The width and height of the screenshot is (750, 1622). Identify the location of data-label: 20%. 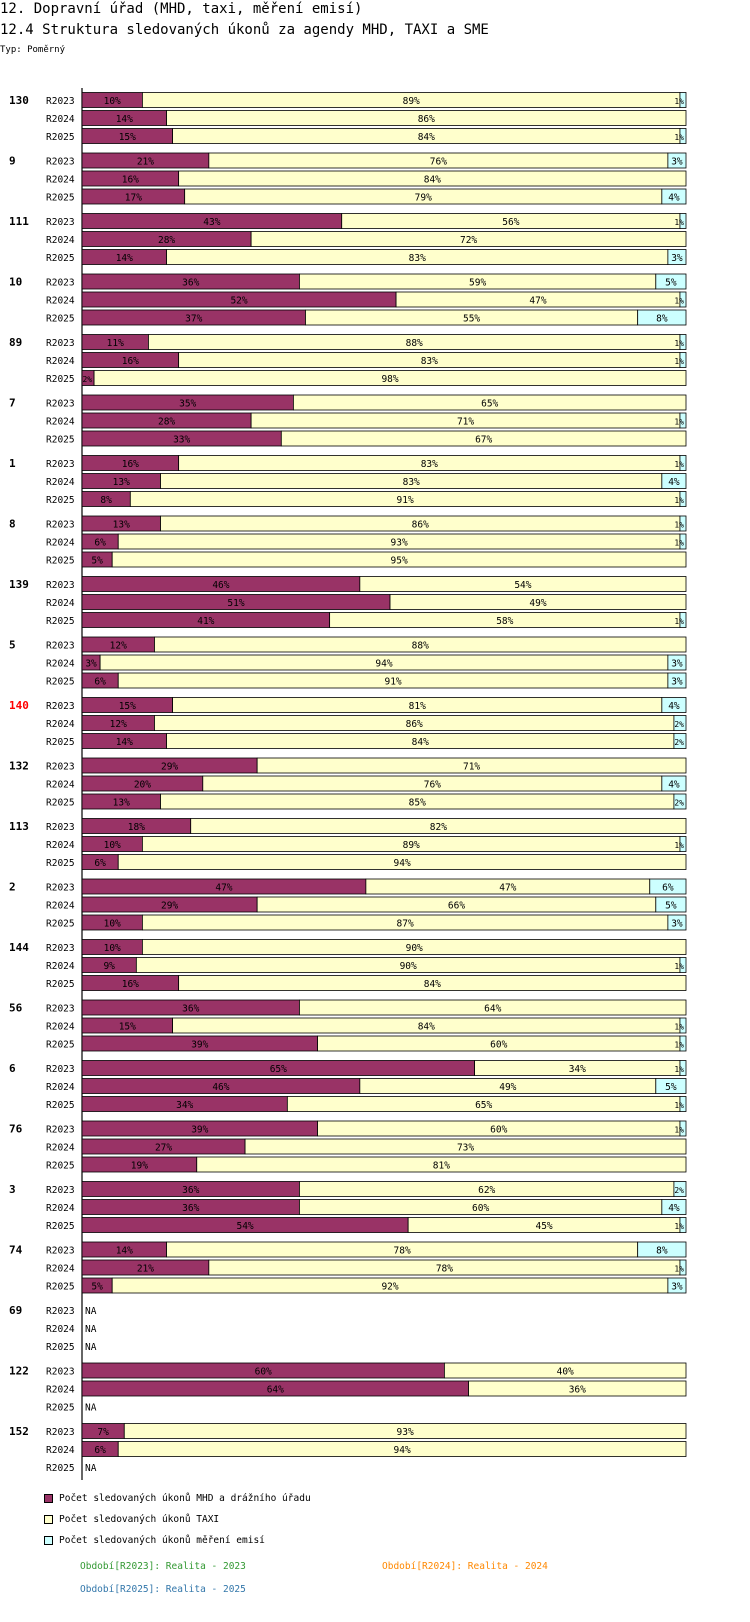
(142, 785).